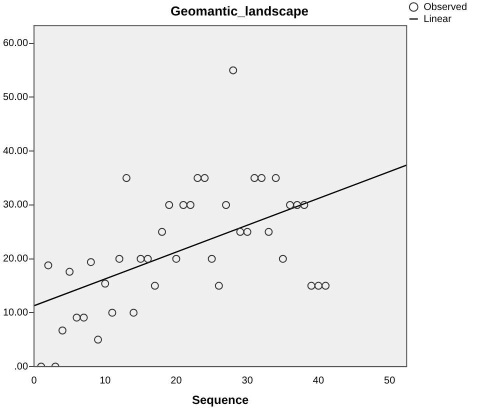 This screenshot has width=479, height=416. Describe the element at coordinates (239, 10) in the screenshot. I see `chart-title: Geomantic_landscape` at that location.